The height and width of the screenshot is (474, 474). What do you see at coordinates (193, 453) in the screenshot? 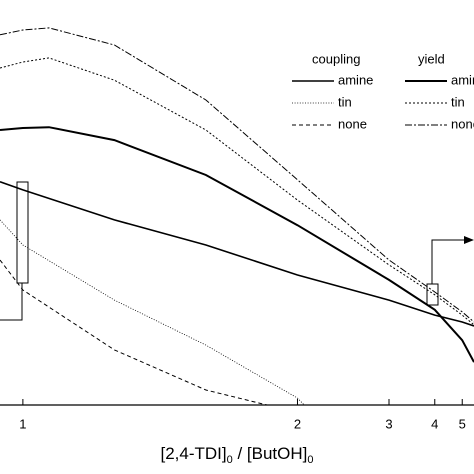
I see `x-label-text: [2,4-TDI]` at bounding box center [193, 453].